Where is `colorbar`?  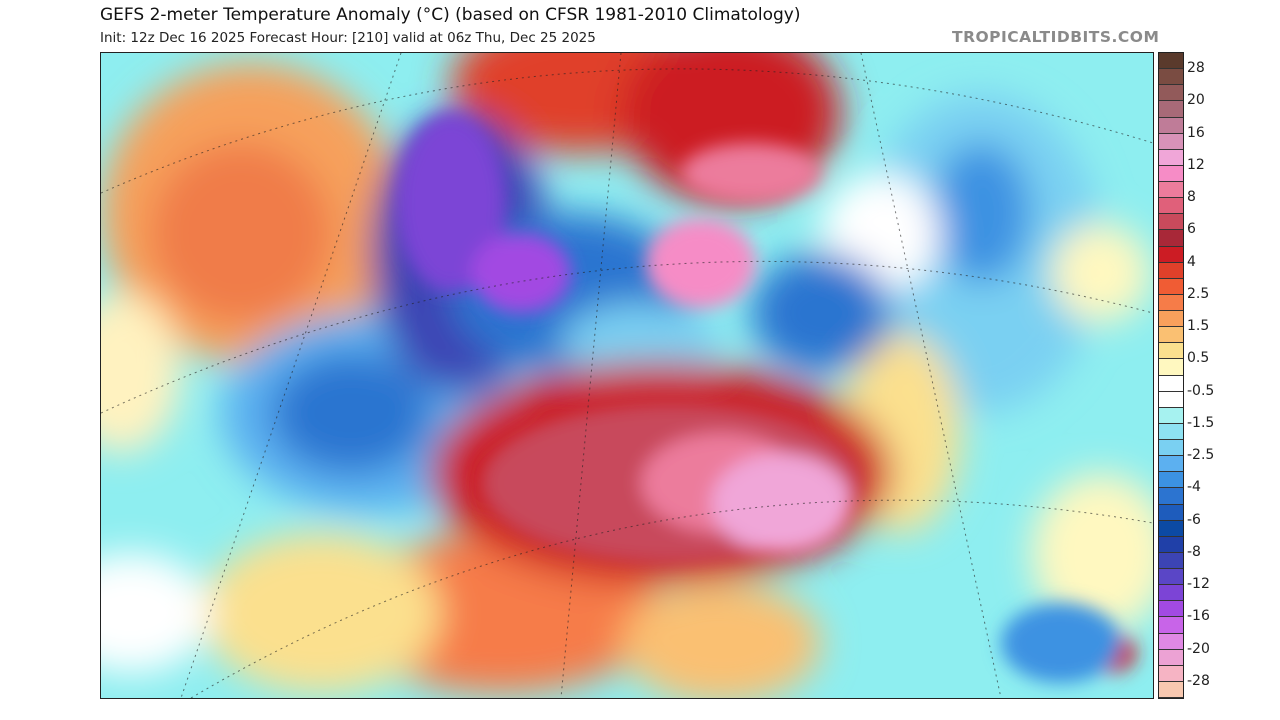 colorbar is located at coordinates (1171, 375).